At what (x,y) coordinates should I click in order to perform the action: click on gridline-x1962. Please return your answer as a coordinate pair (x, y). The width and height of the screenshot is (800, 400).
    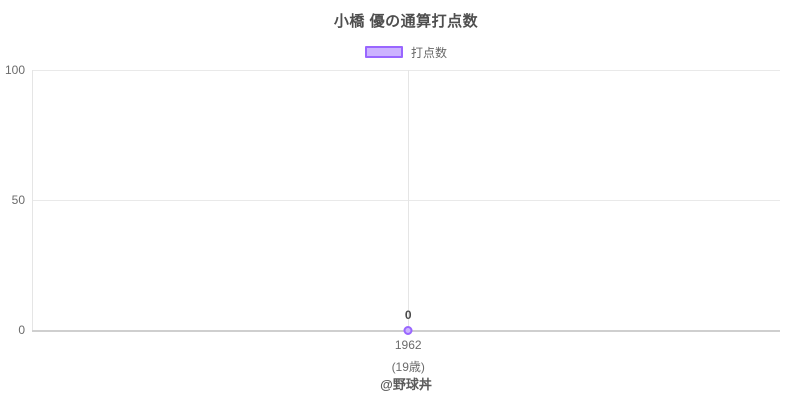
    Looking at the image, I should click on (409, 200).